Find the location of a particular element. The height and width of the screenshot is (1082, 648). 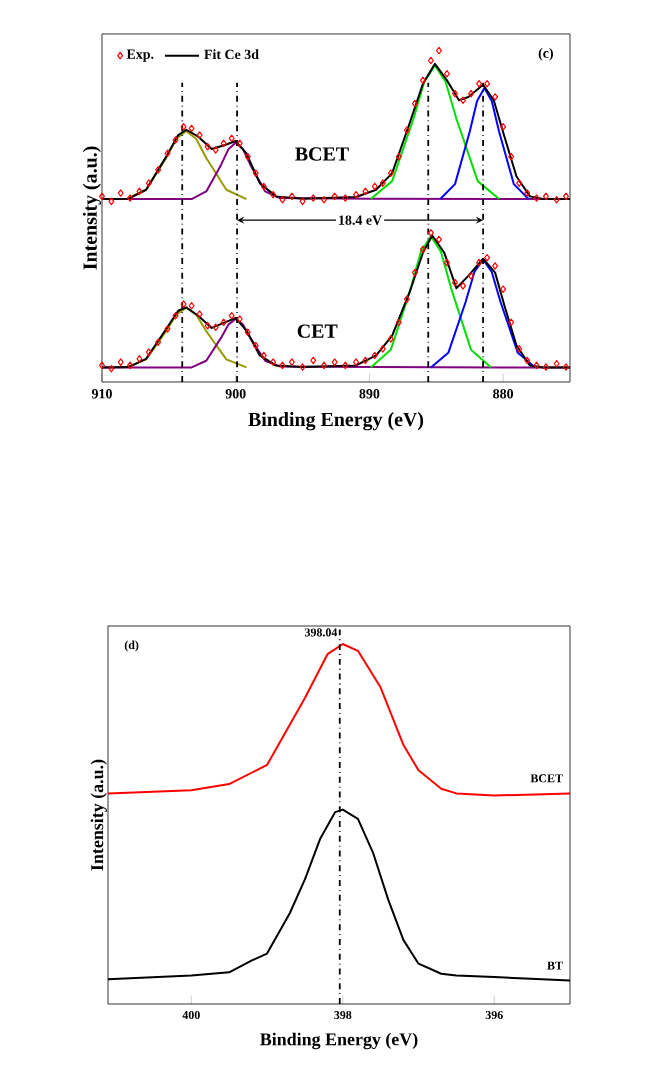

annotation: BCET is located at coordinates (322, 154).